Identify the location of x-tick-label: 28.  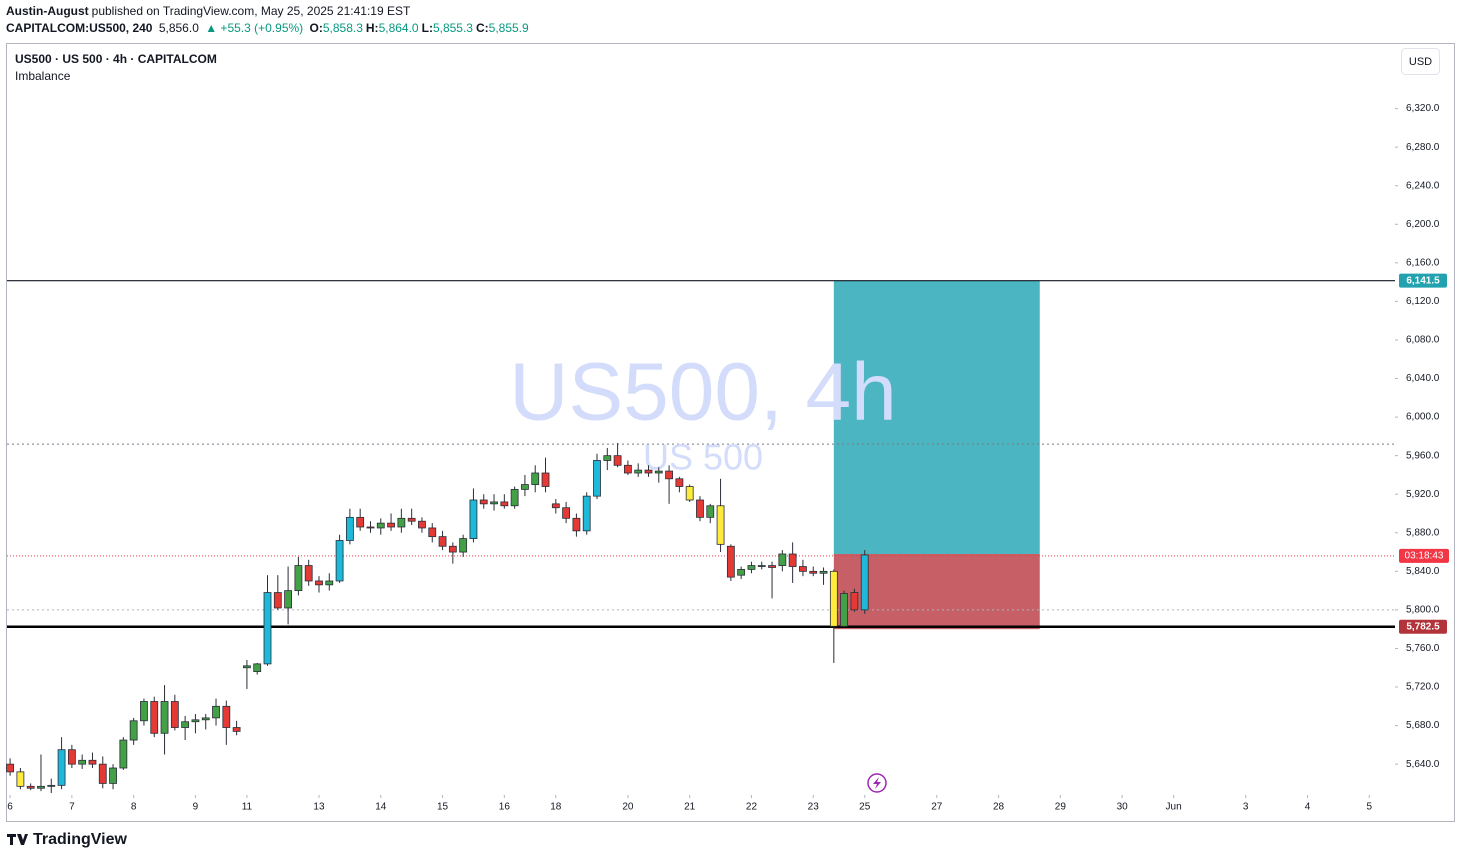
(999, 807).